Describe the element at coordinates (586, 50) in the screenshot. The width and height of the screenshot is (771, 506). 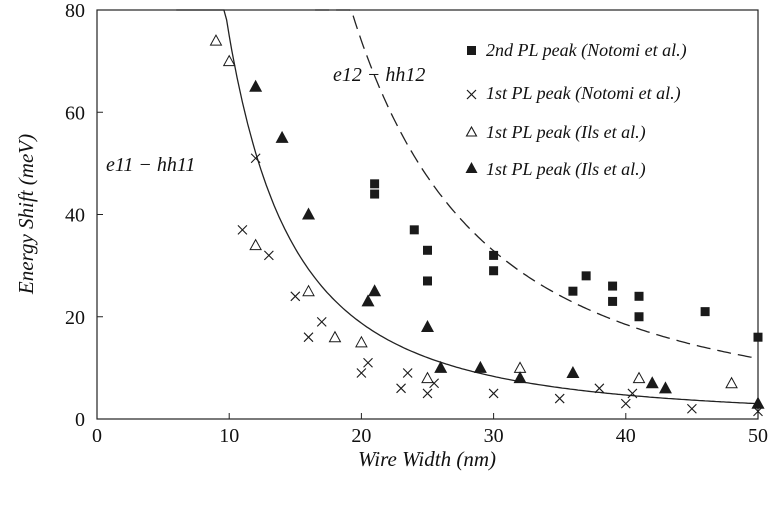
I see `legend-entry-1: 2nd PL peak (Notomi et al.)` at that location.